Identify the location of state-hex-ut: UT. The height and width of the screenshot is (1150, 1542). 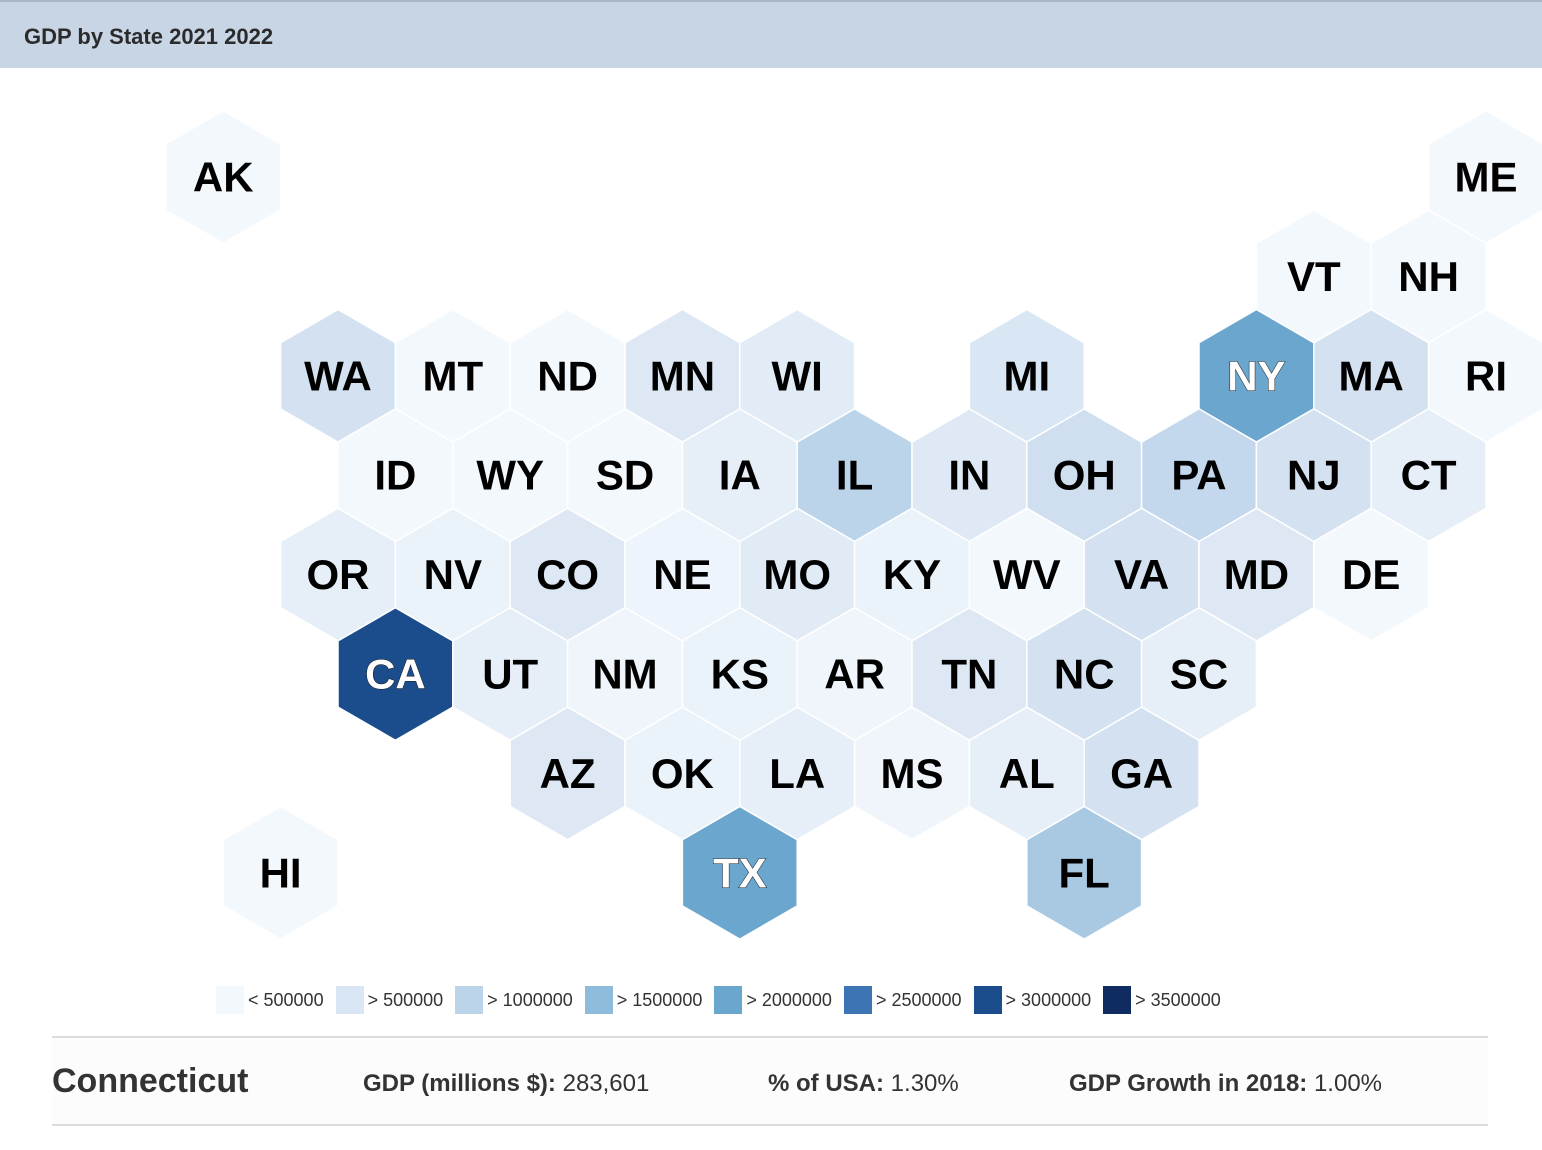
(510, 674).